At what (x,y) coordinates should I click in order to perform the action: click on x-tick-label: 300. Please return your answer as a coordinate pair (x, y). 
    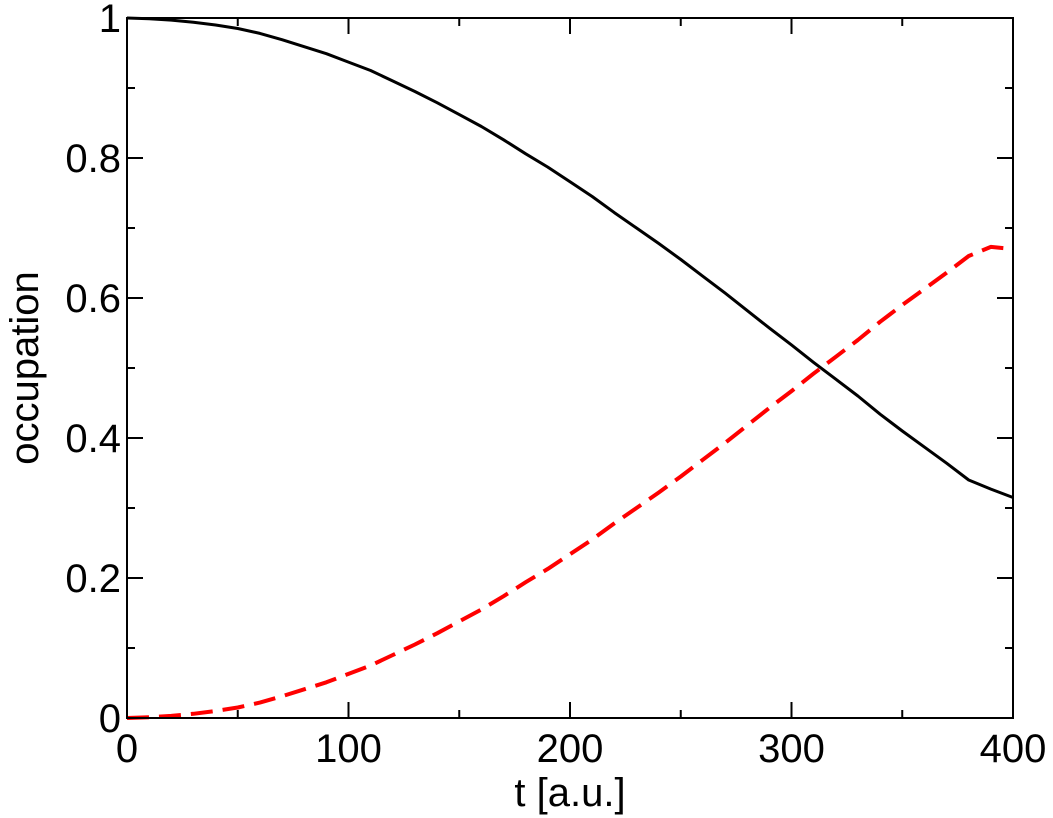
    Looking at the image, I should click on (791, 749).